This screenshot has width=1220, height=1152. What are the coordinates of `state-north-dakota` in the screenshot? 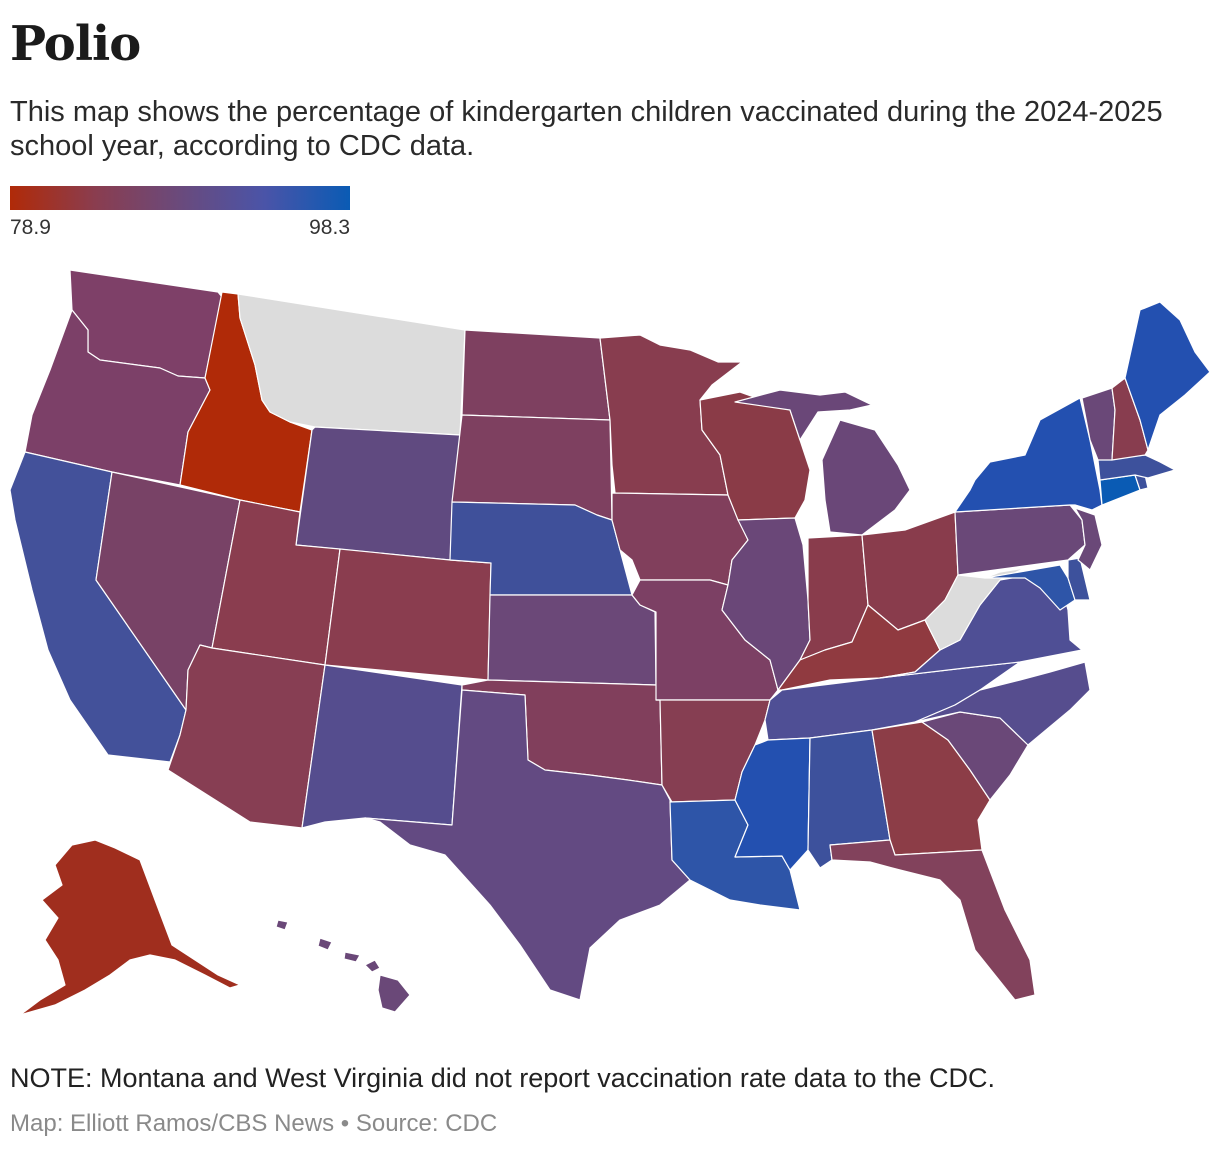 It's located at (536, 375).